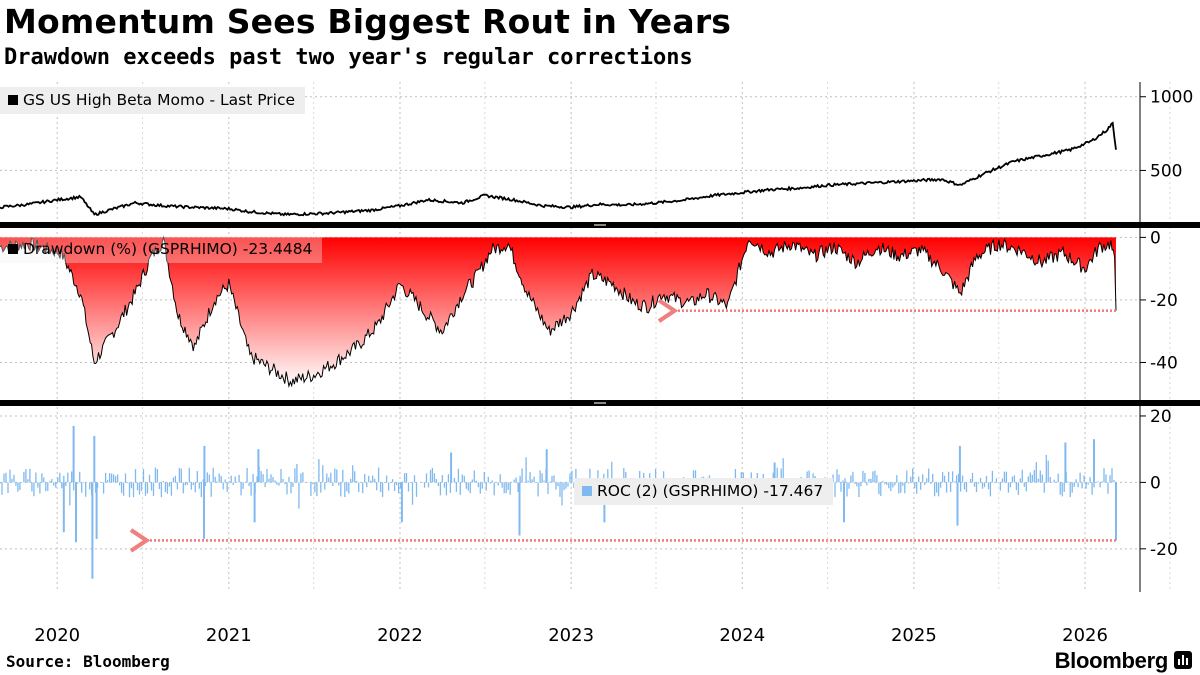 The image size is (1200, 675). Describe the element at coordinates (13, 249) in the screenshot. I see `legend-swatch-drawdown` at that location.